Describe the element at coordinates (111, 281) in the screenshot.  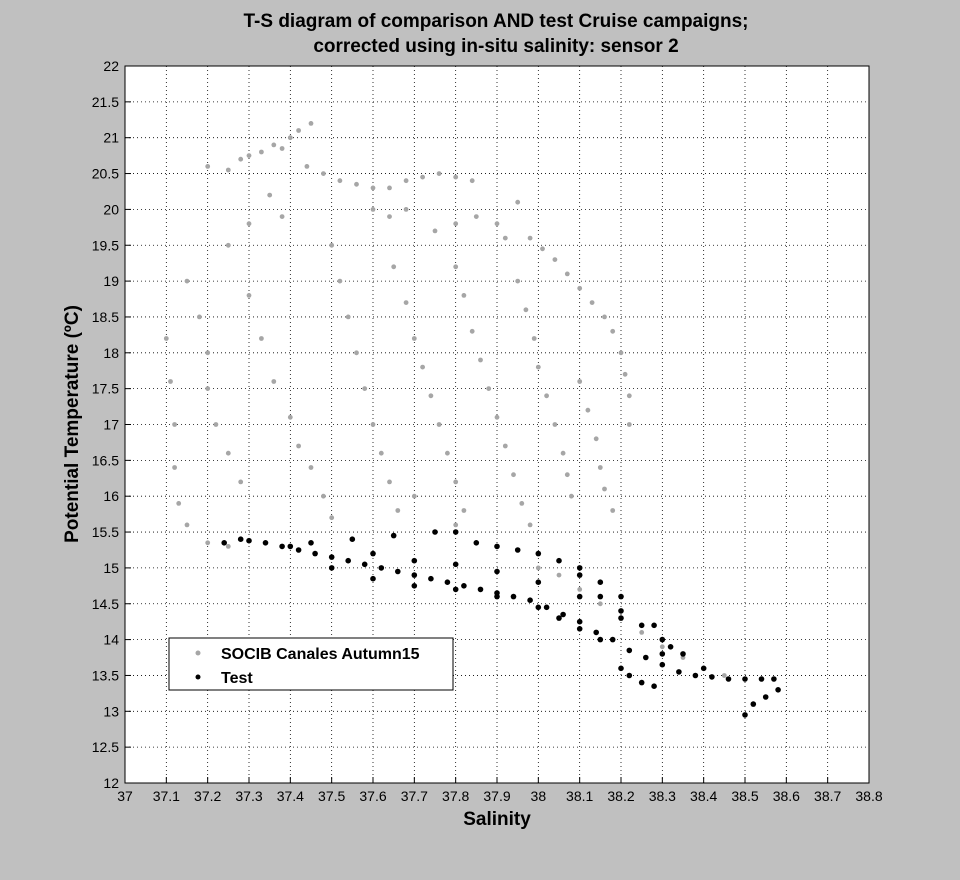
I see `y-tick-label: 19` at that location.